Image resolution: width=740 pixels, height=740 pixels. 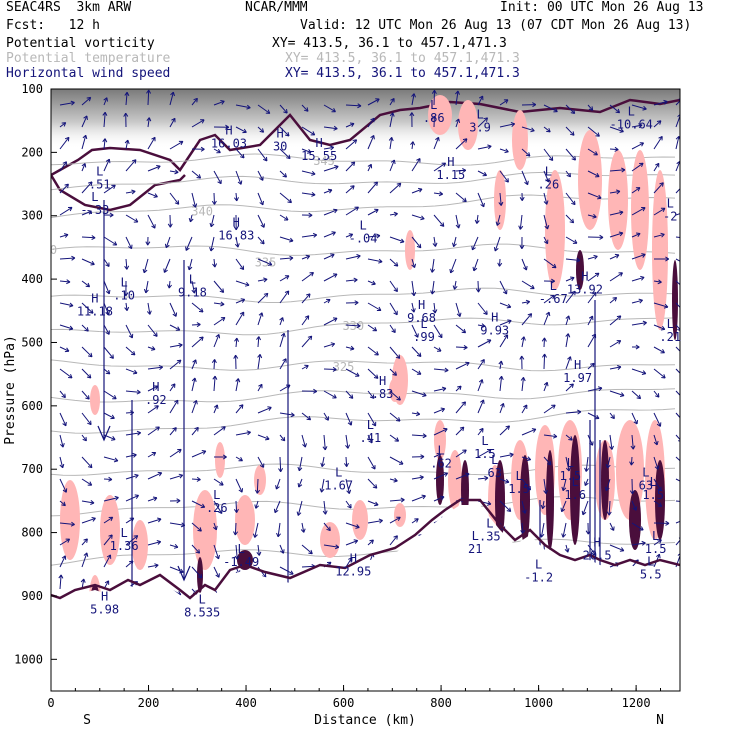 I want to click on theta-line, so click(x=363, y=159).